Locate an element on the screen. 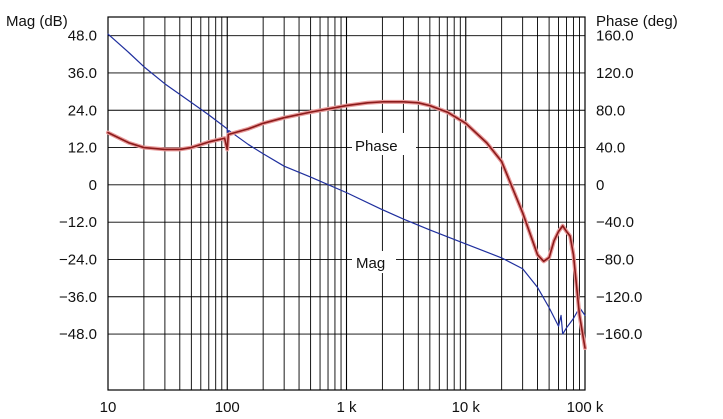 The image size is (723, 419). phase-label-background is located at coordinates (384, 144).